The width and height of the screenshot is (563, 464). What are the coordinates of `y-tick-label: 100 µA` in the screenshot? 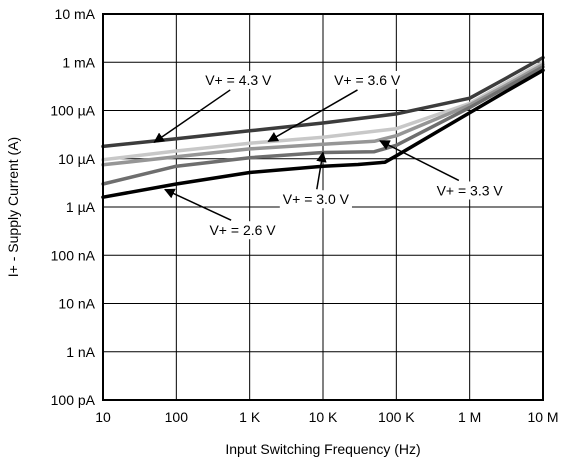 It's located at (72, 111).